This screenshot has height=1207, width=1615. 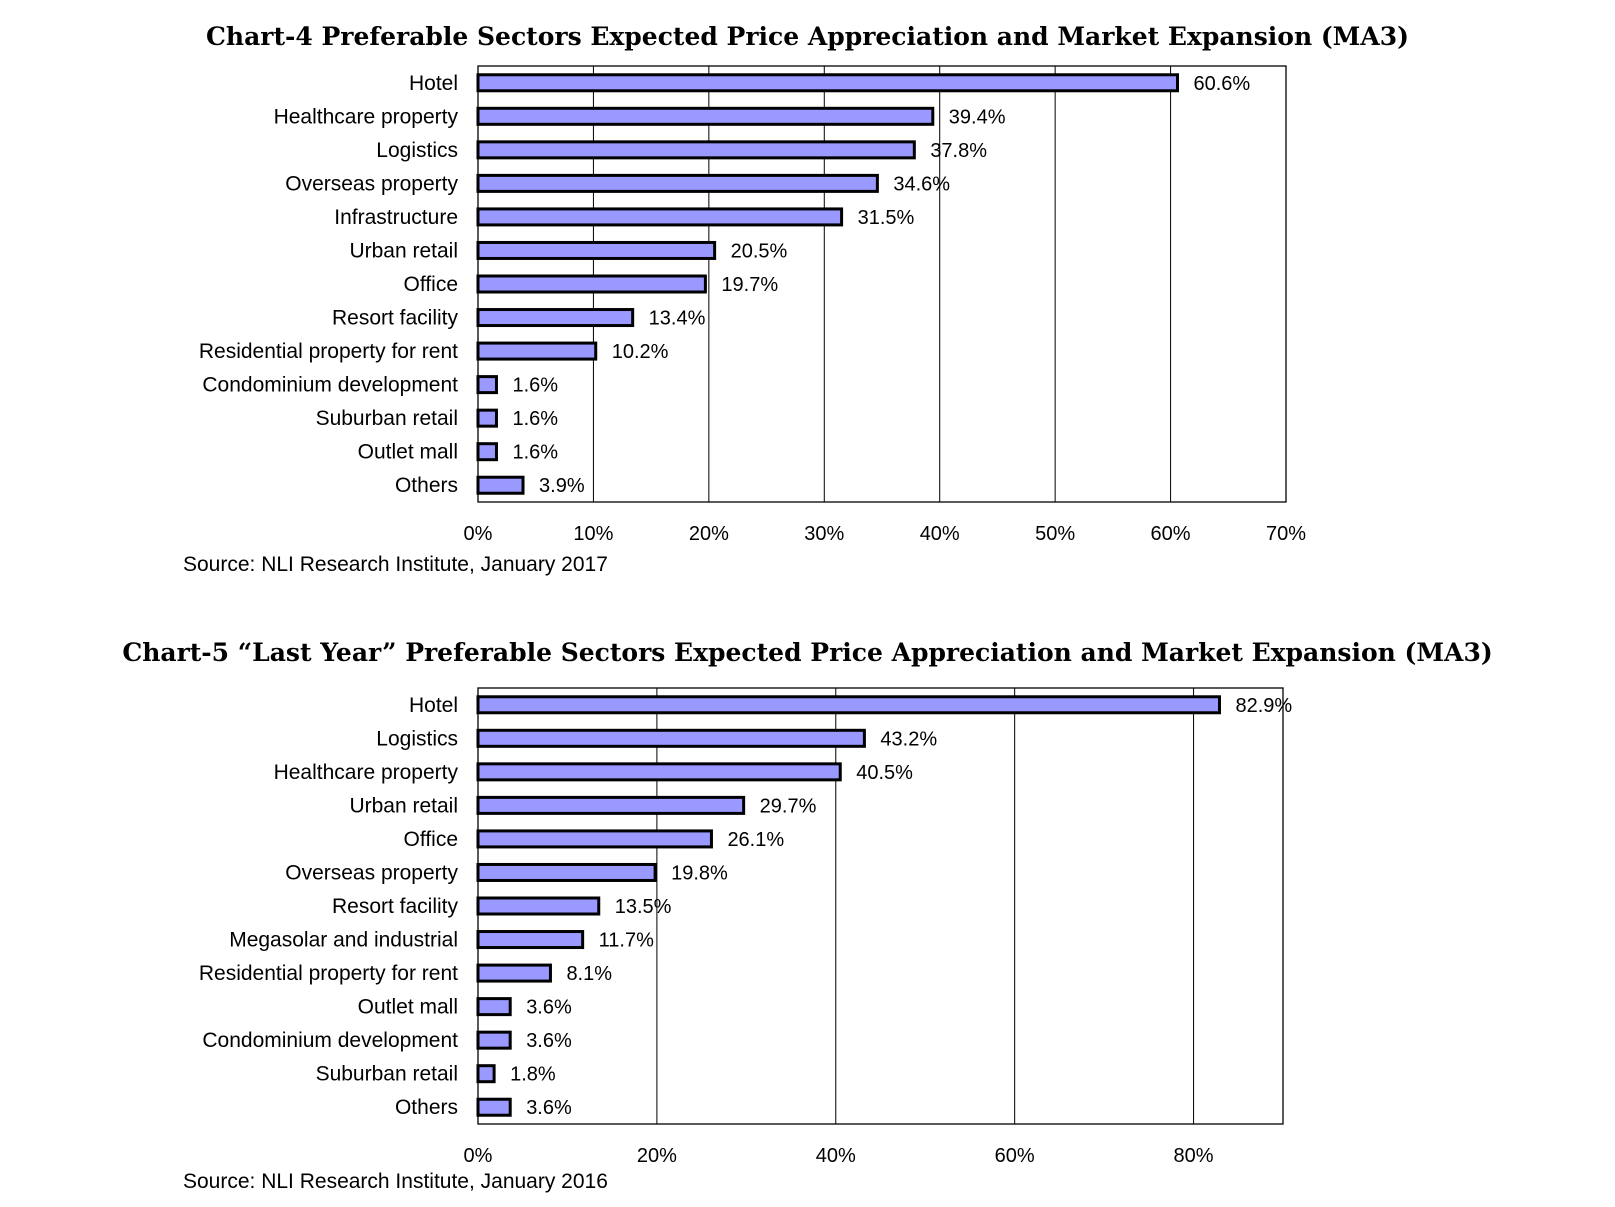 What do you see at coordinates (677, 319) in the screenshot?
I see `chart4-value-label: 13.4%` at bounding box center [677, 319].